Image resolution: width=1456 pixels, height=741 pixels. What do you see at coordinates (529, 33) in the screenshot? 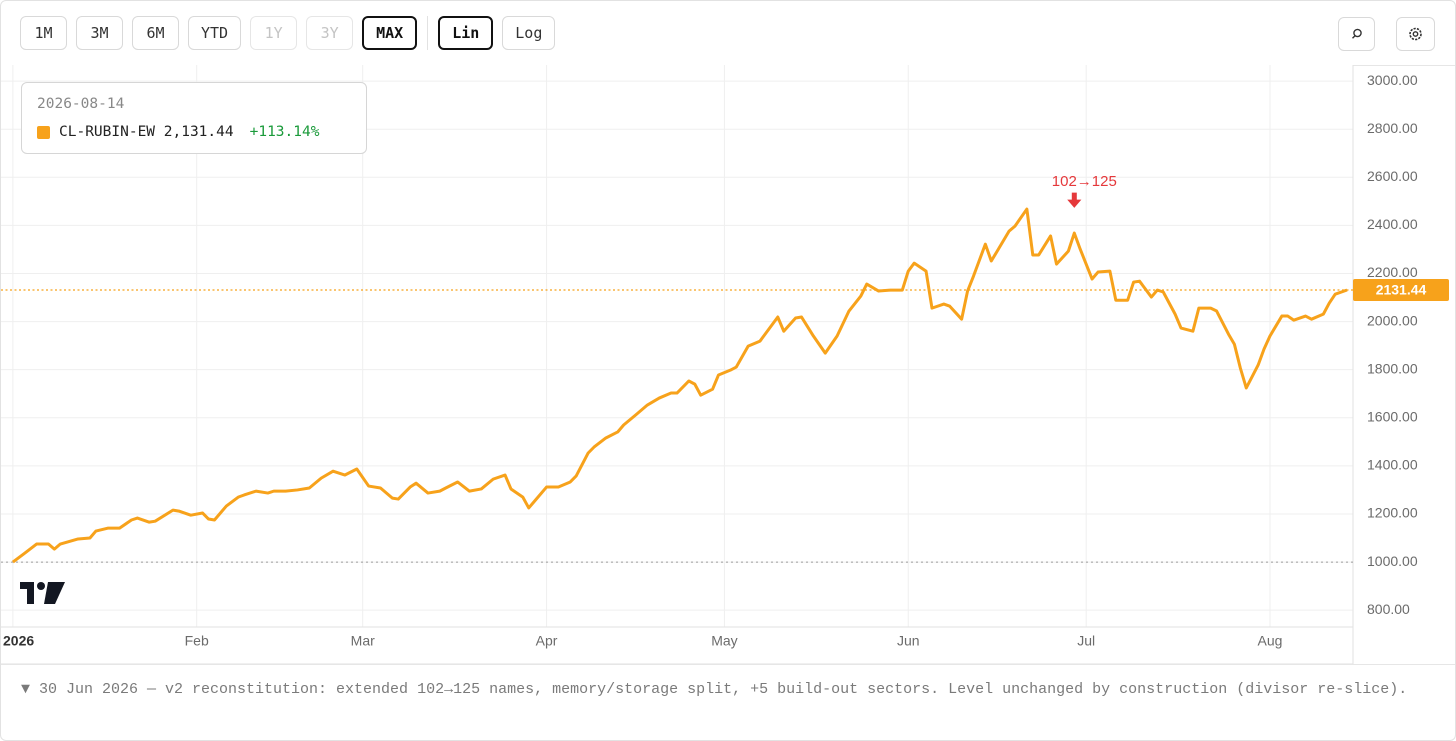
I see `toolbar-button: Log` at bounding box center [529, 33].